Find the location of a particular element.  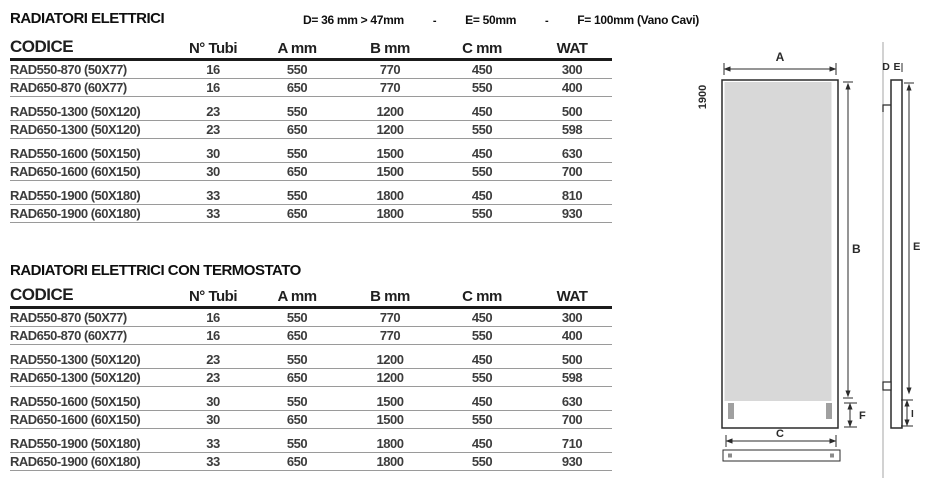

value-cell: 930 is located at coordinates (572, 213).